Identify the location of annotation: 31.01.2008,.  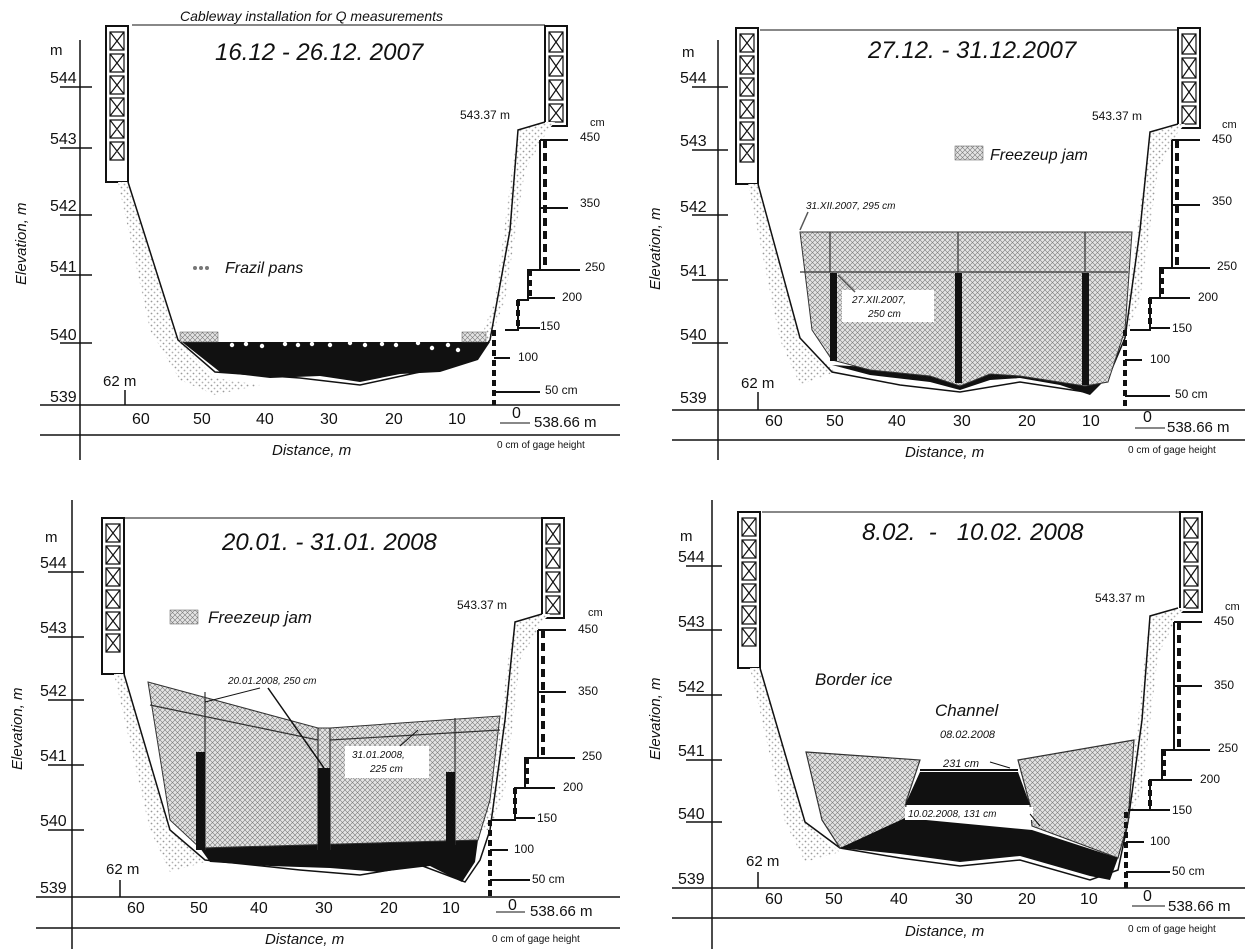
(378, 755).